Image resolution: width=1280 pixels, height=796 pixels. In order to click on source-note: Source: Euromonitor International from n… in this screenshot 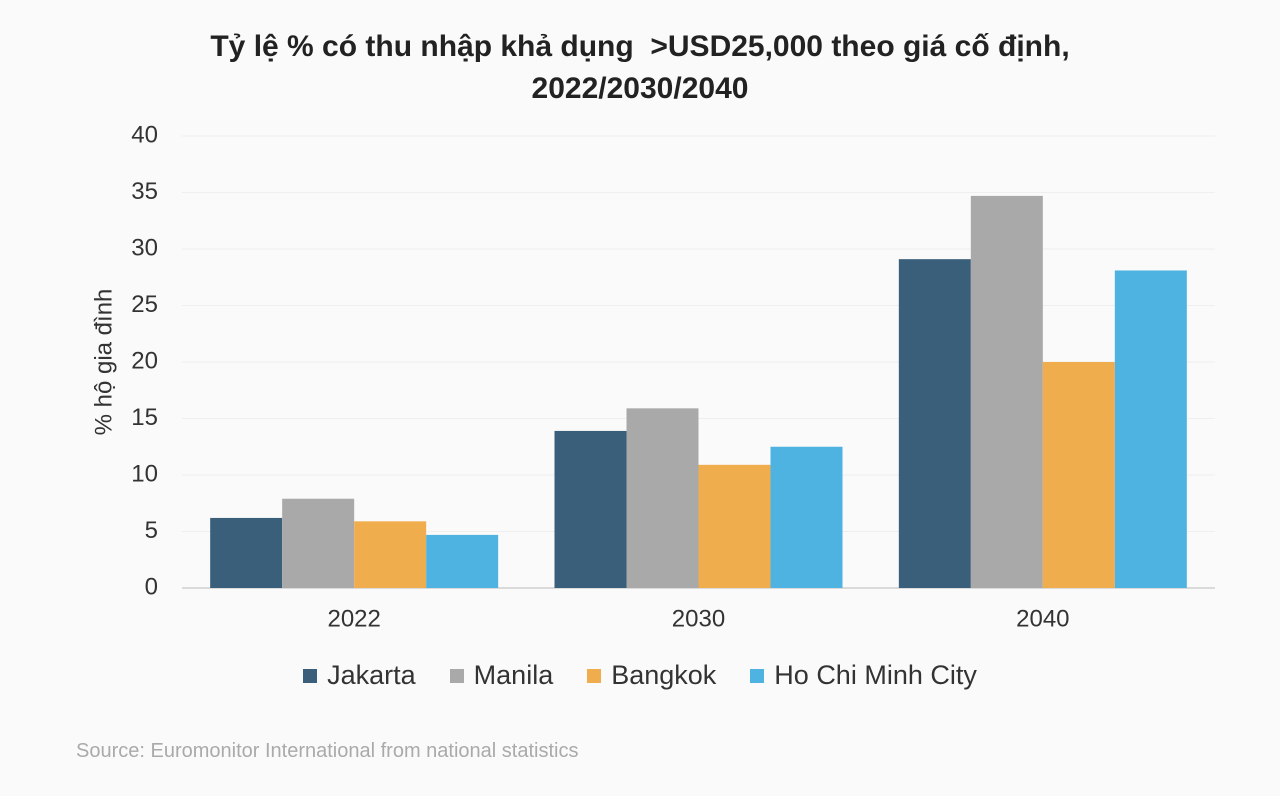, I will do `click(327, 751)`.